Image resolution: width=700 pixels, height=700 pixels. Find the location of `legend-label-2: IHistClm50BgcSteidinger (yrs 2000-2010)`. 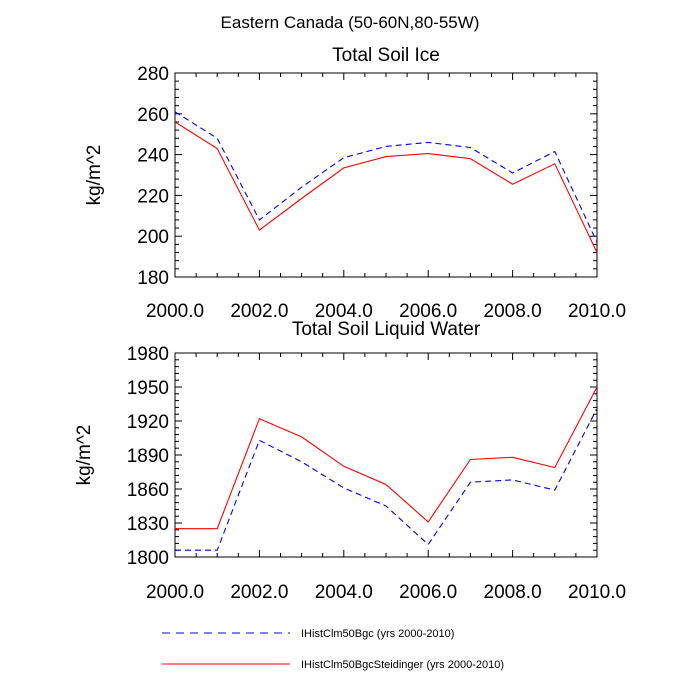

legend-label-2: IHistClm50BgcSteidinger (yrs 2000-2010) is located at coordinates (402, 665).